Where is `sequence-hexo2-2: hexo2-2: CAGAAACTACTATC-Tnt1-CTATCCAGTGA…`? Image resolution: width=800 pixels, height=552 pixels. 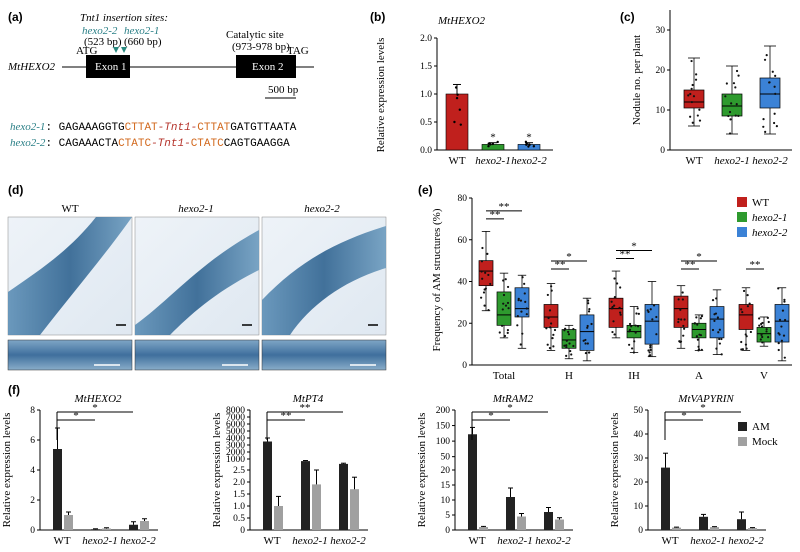 sequence-hexo2-2: hexo2-2: CAGAAACTACTATC-Tnt1-CTATCCAGTGA… is located at coordinates (150, 143).